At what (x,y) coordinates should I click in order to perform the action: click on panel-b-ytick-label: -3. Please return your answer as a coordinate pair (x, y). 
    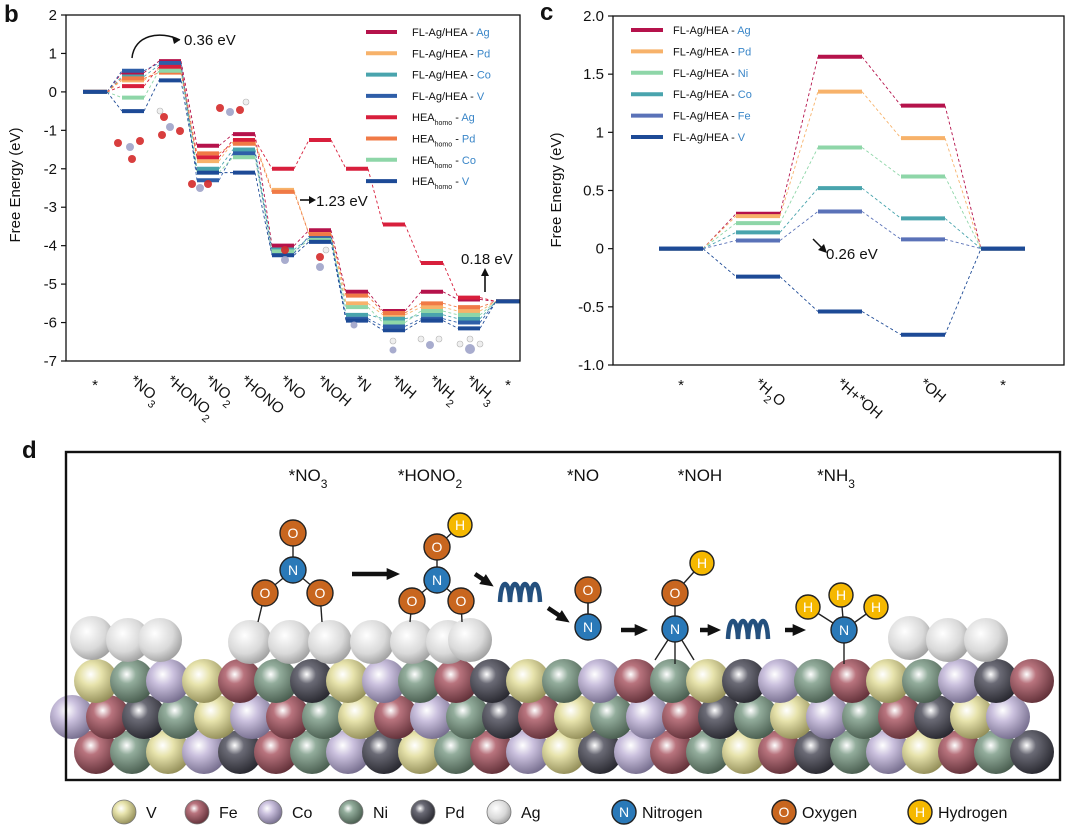
    Looking at the image, I should click on (50, 207).